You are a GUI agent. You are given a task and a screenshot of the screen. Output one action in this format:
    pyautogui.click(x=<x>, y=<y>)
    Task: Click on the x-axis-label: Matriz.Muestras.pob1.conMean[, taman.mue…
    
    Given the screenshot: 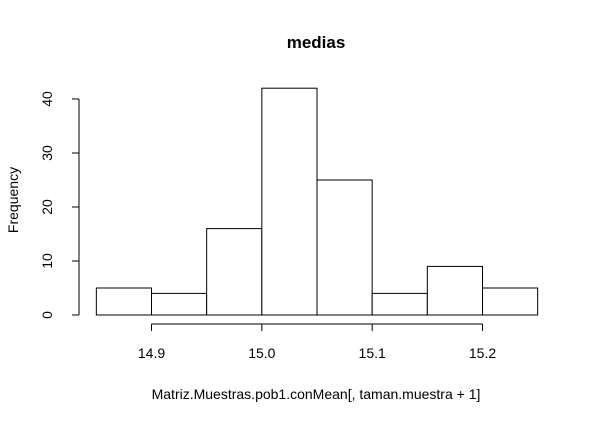 What is the action you would take?
    pyautogui.click(x=316, y=394)
    